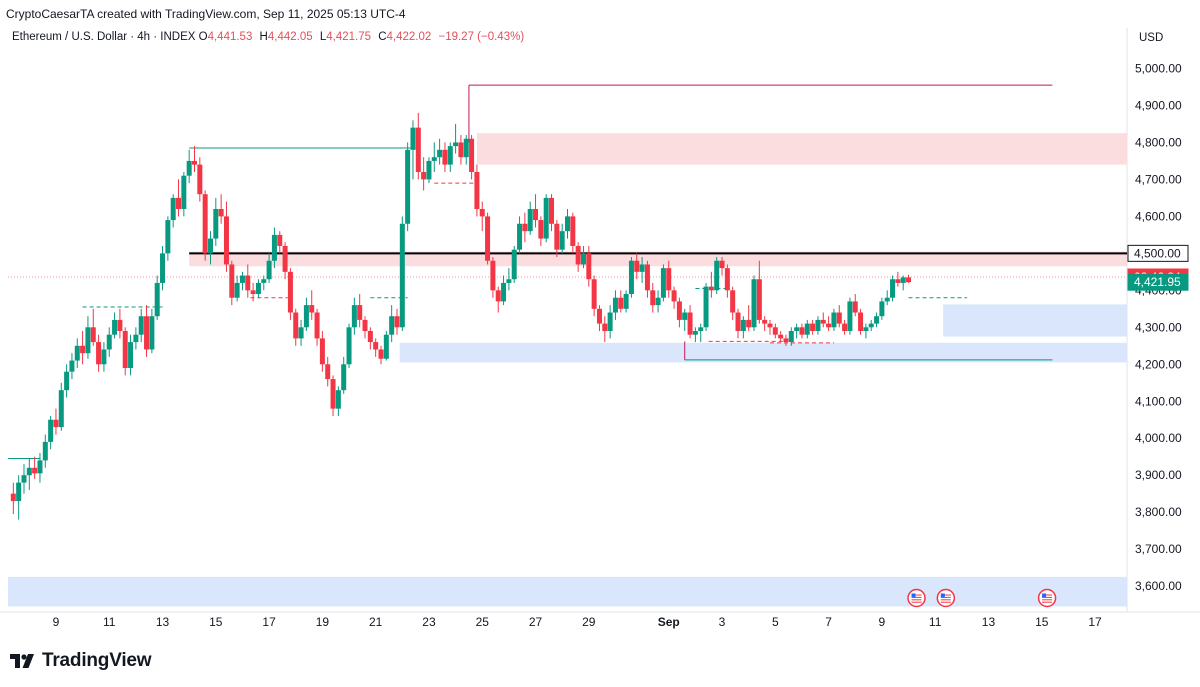 The width and height of the screenshot is (1200, 687). Describe the element at coordinates (323, 37) in the screenshot. I see `low-label: L` at that location.